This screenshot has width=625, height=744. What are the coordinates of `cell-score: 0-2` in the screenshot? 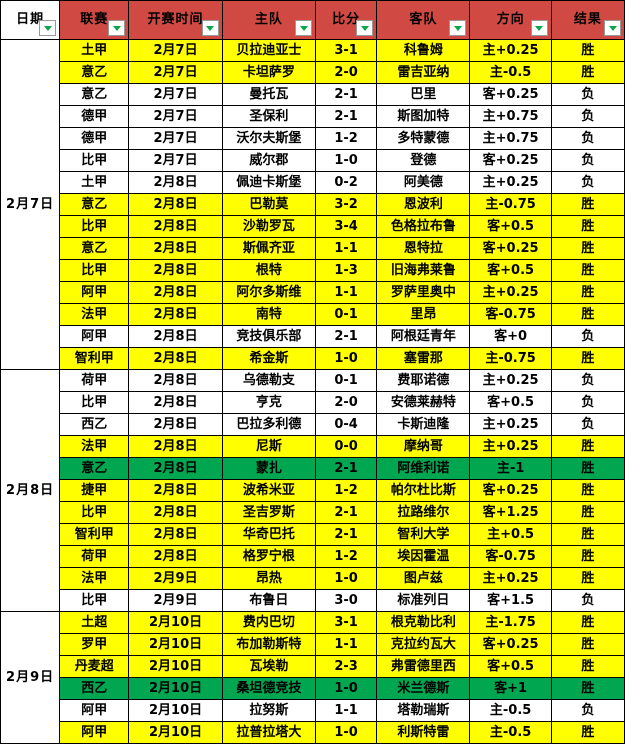 It's located at (346, 182).